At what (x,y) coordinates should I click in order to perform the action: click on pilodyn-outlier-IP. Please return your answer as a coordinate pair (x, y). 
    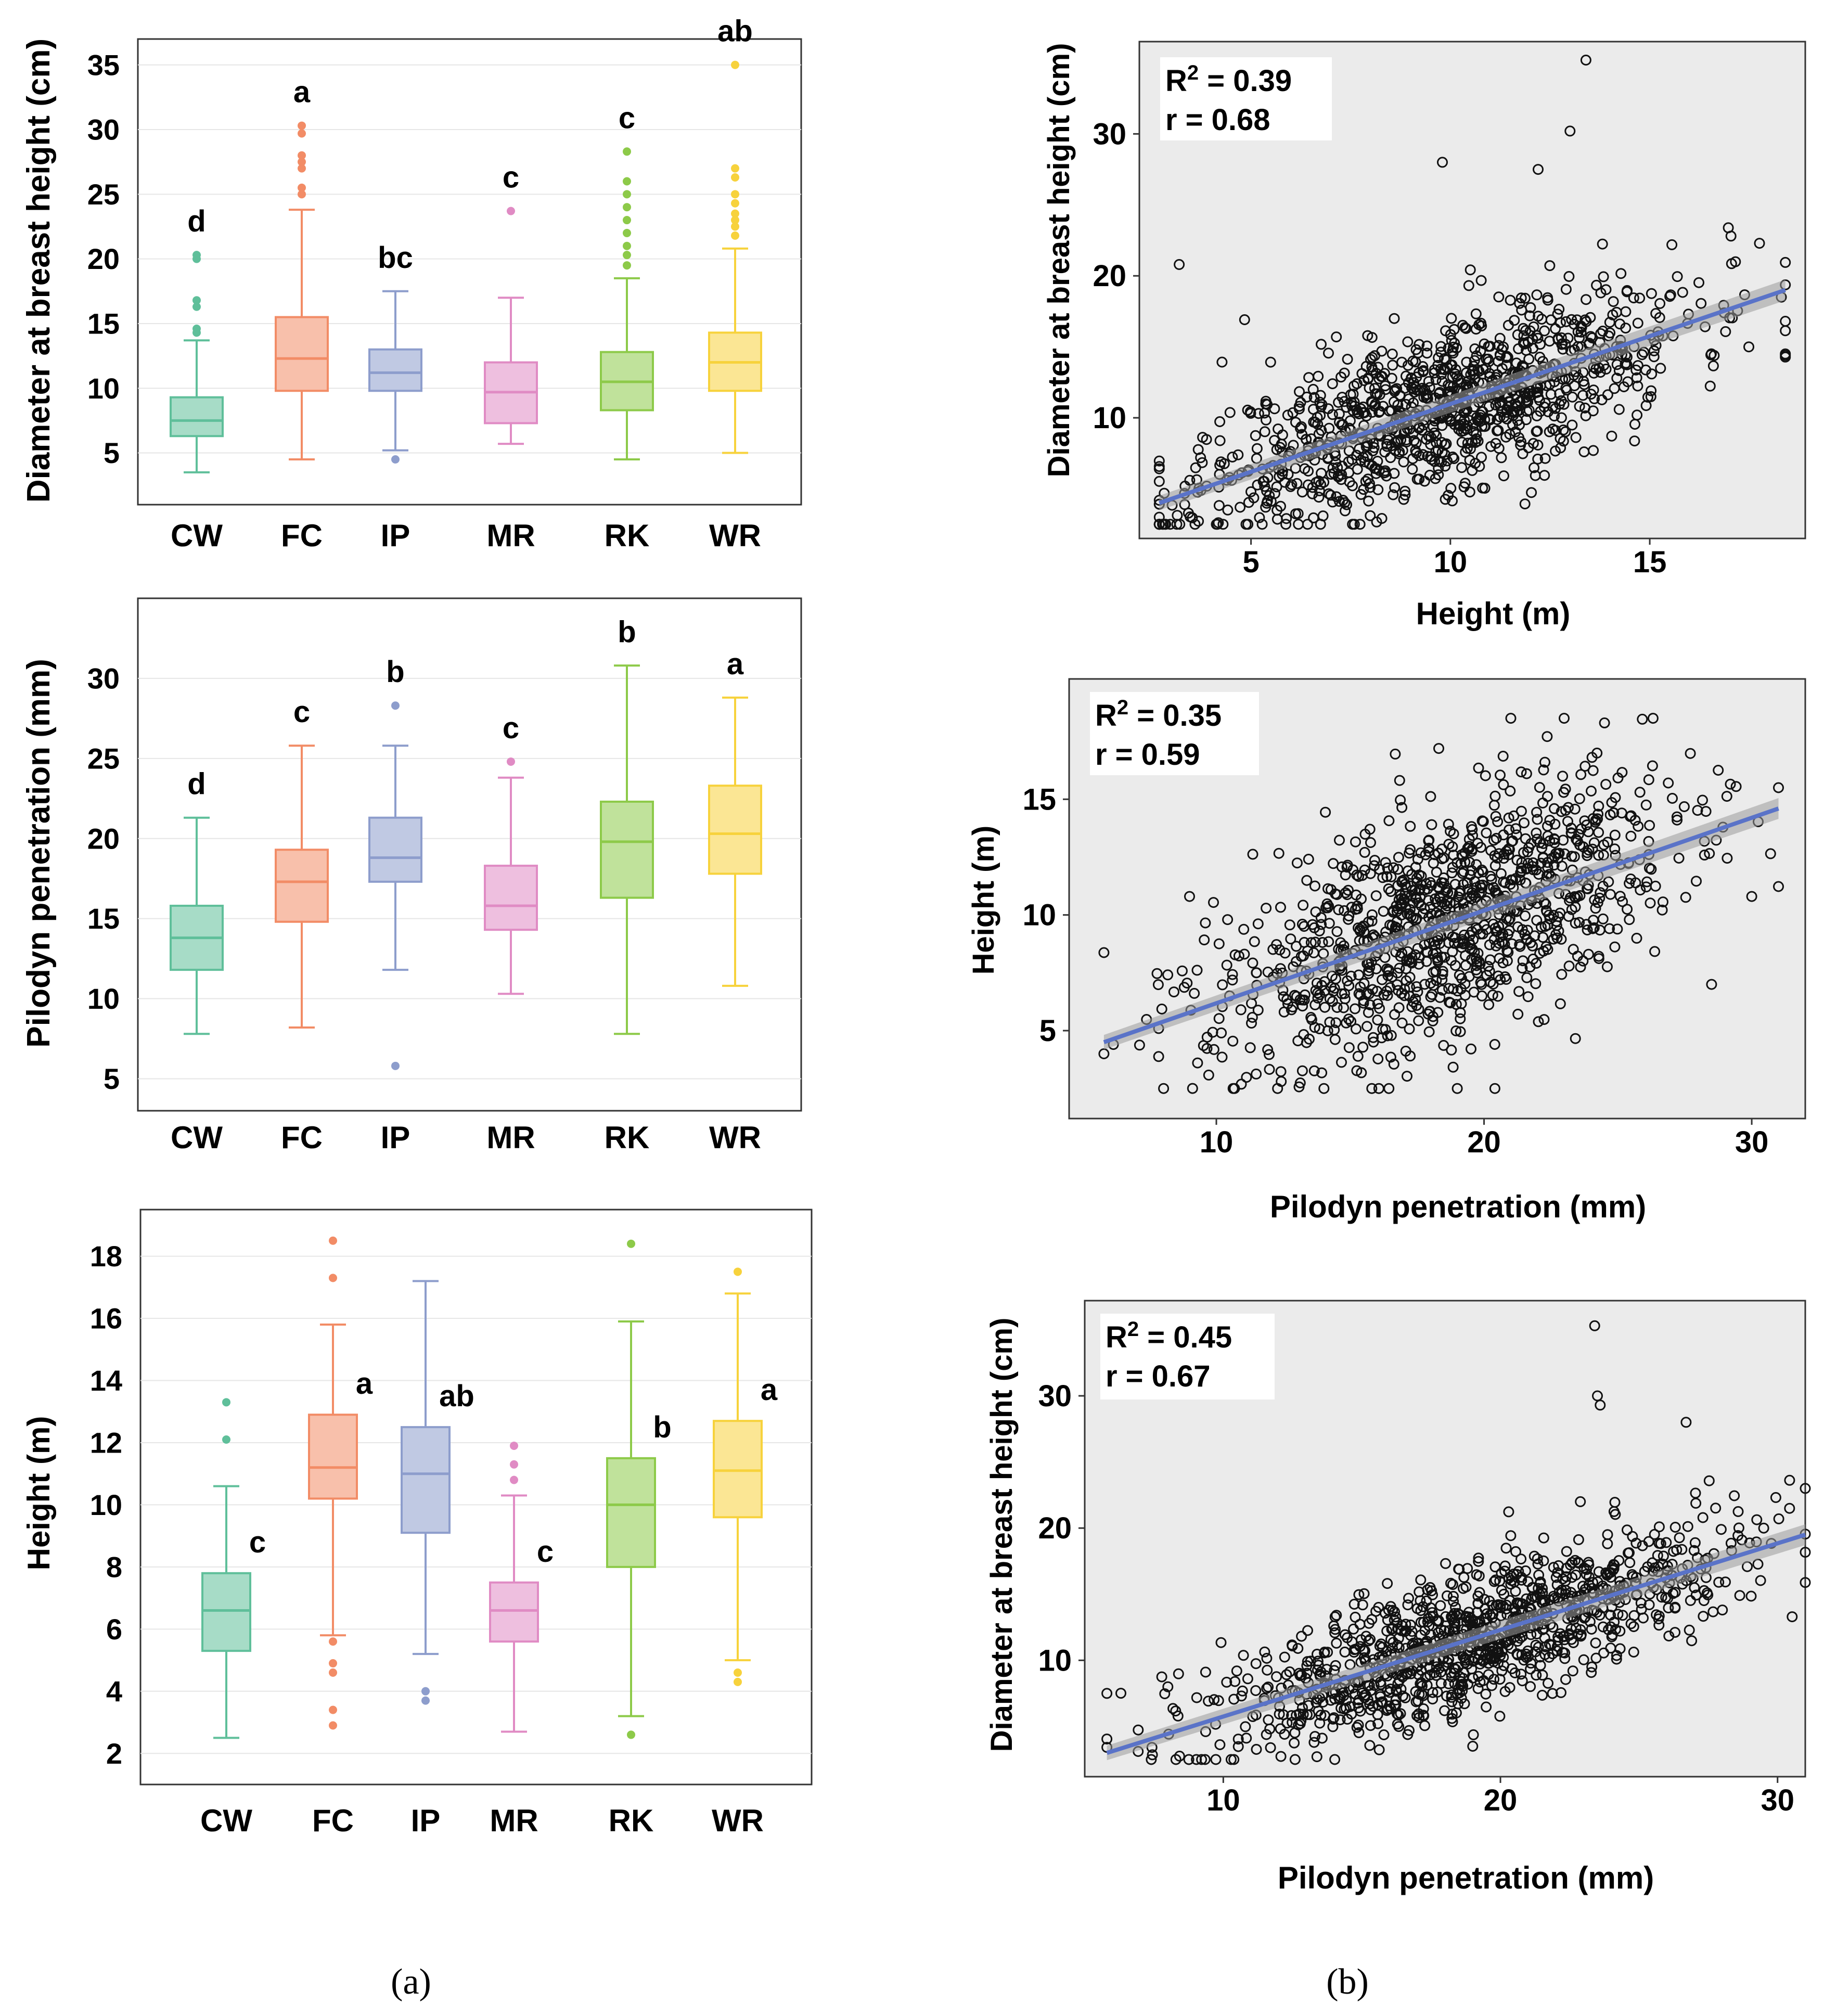
    Looking at the image, I should click on (396, 705).